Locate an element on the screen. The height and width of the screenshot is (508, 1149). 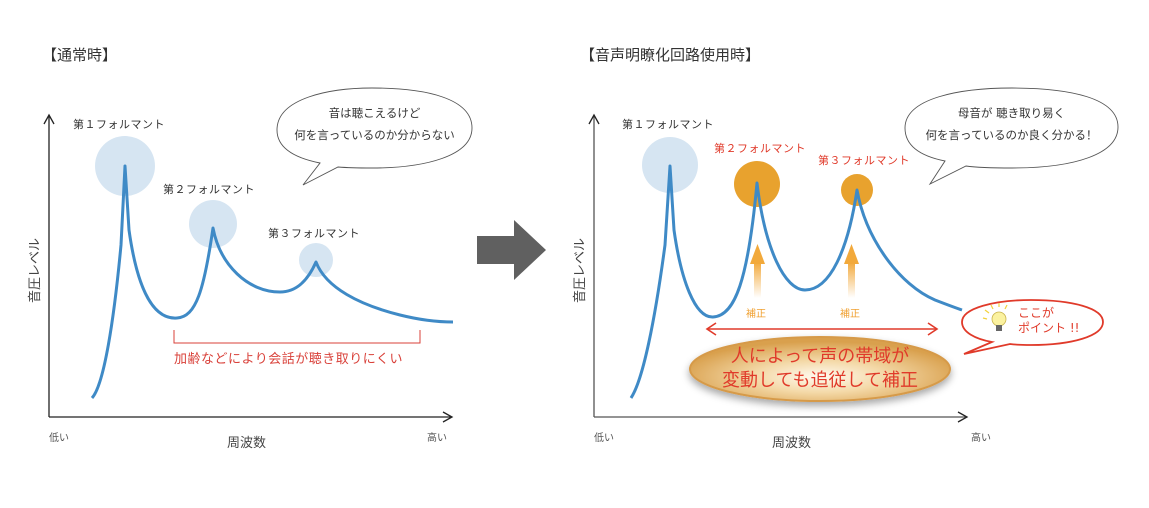
x-axis-label-left: 周波数 is located at coordinates (247, 443).